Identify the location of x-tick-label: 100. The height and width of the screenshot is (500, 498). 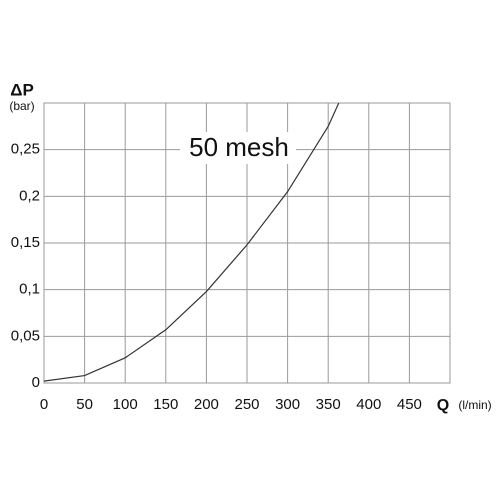
(125, 404).